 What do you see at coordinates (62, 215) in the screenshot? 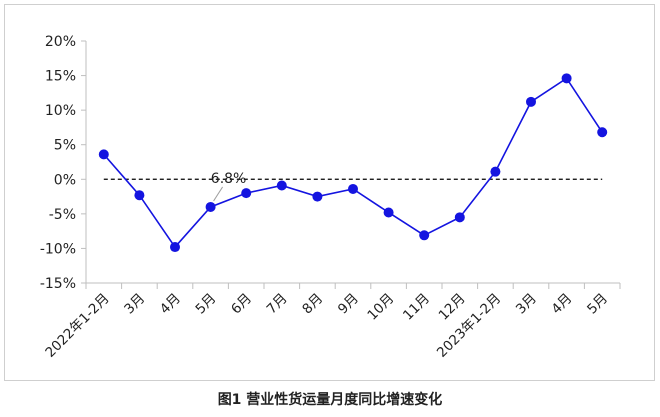
I see `y-tick-label: -5%` at bounding box center [62, 215].